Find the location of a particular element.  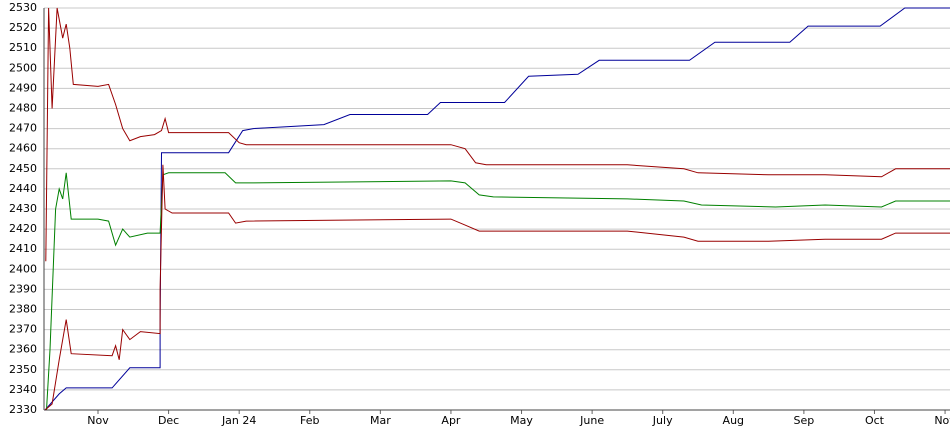

y-tick-label: 2530 is located at coordinates (23, 7).